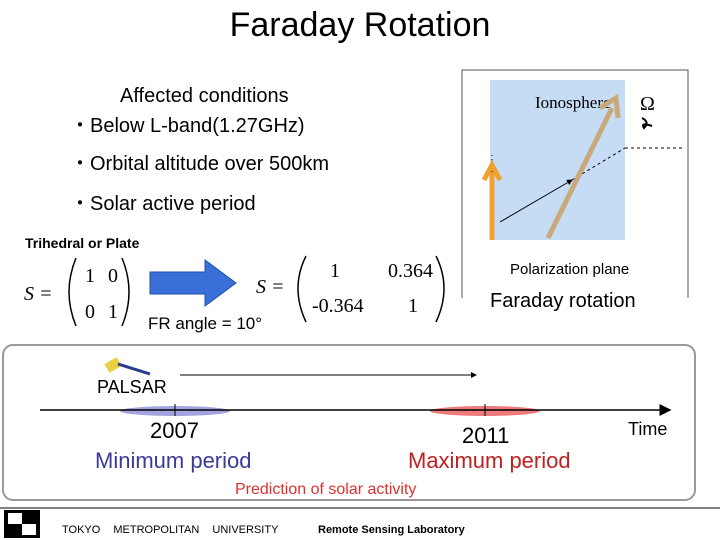 This screenshot has width=720, height=540. Describe the element at coordinates (489, 460) in the screenshot. I see `event-label: Maximum period` at that location.